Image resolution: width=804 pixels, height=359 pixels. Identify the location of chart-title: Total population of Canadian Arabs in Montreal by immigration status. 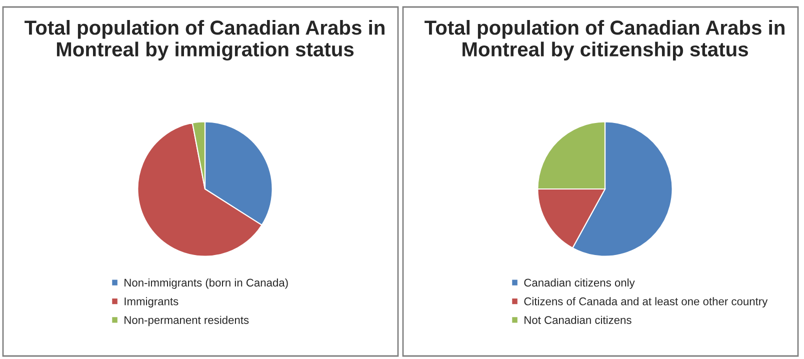
(204, 40).